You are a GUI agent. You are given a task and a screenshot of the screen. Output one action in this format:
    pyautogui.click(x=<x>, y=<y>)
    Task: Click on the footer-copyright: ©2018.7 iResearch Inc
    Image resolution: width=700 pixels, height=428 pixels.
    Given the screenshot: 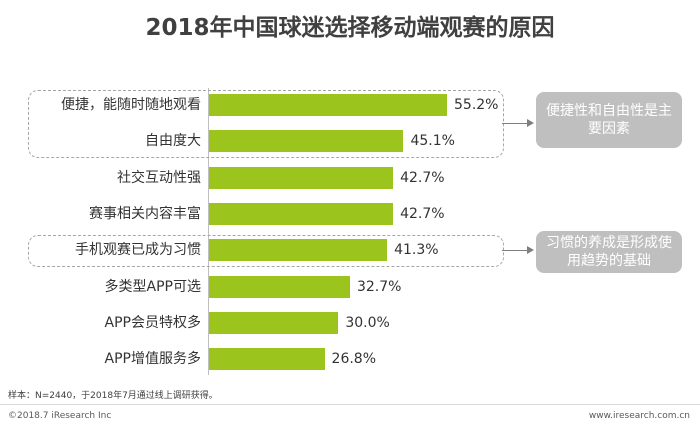 What is the action you would take?
    pyautogui.click(x=60, y=416)
    